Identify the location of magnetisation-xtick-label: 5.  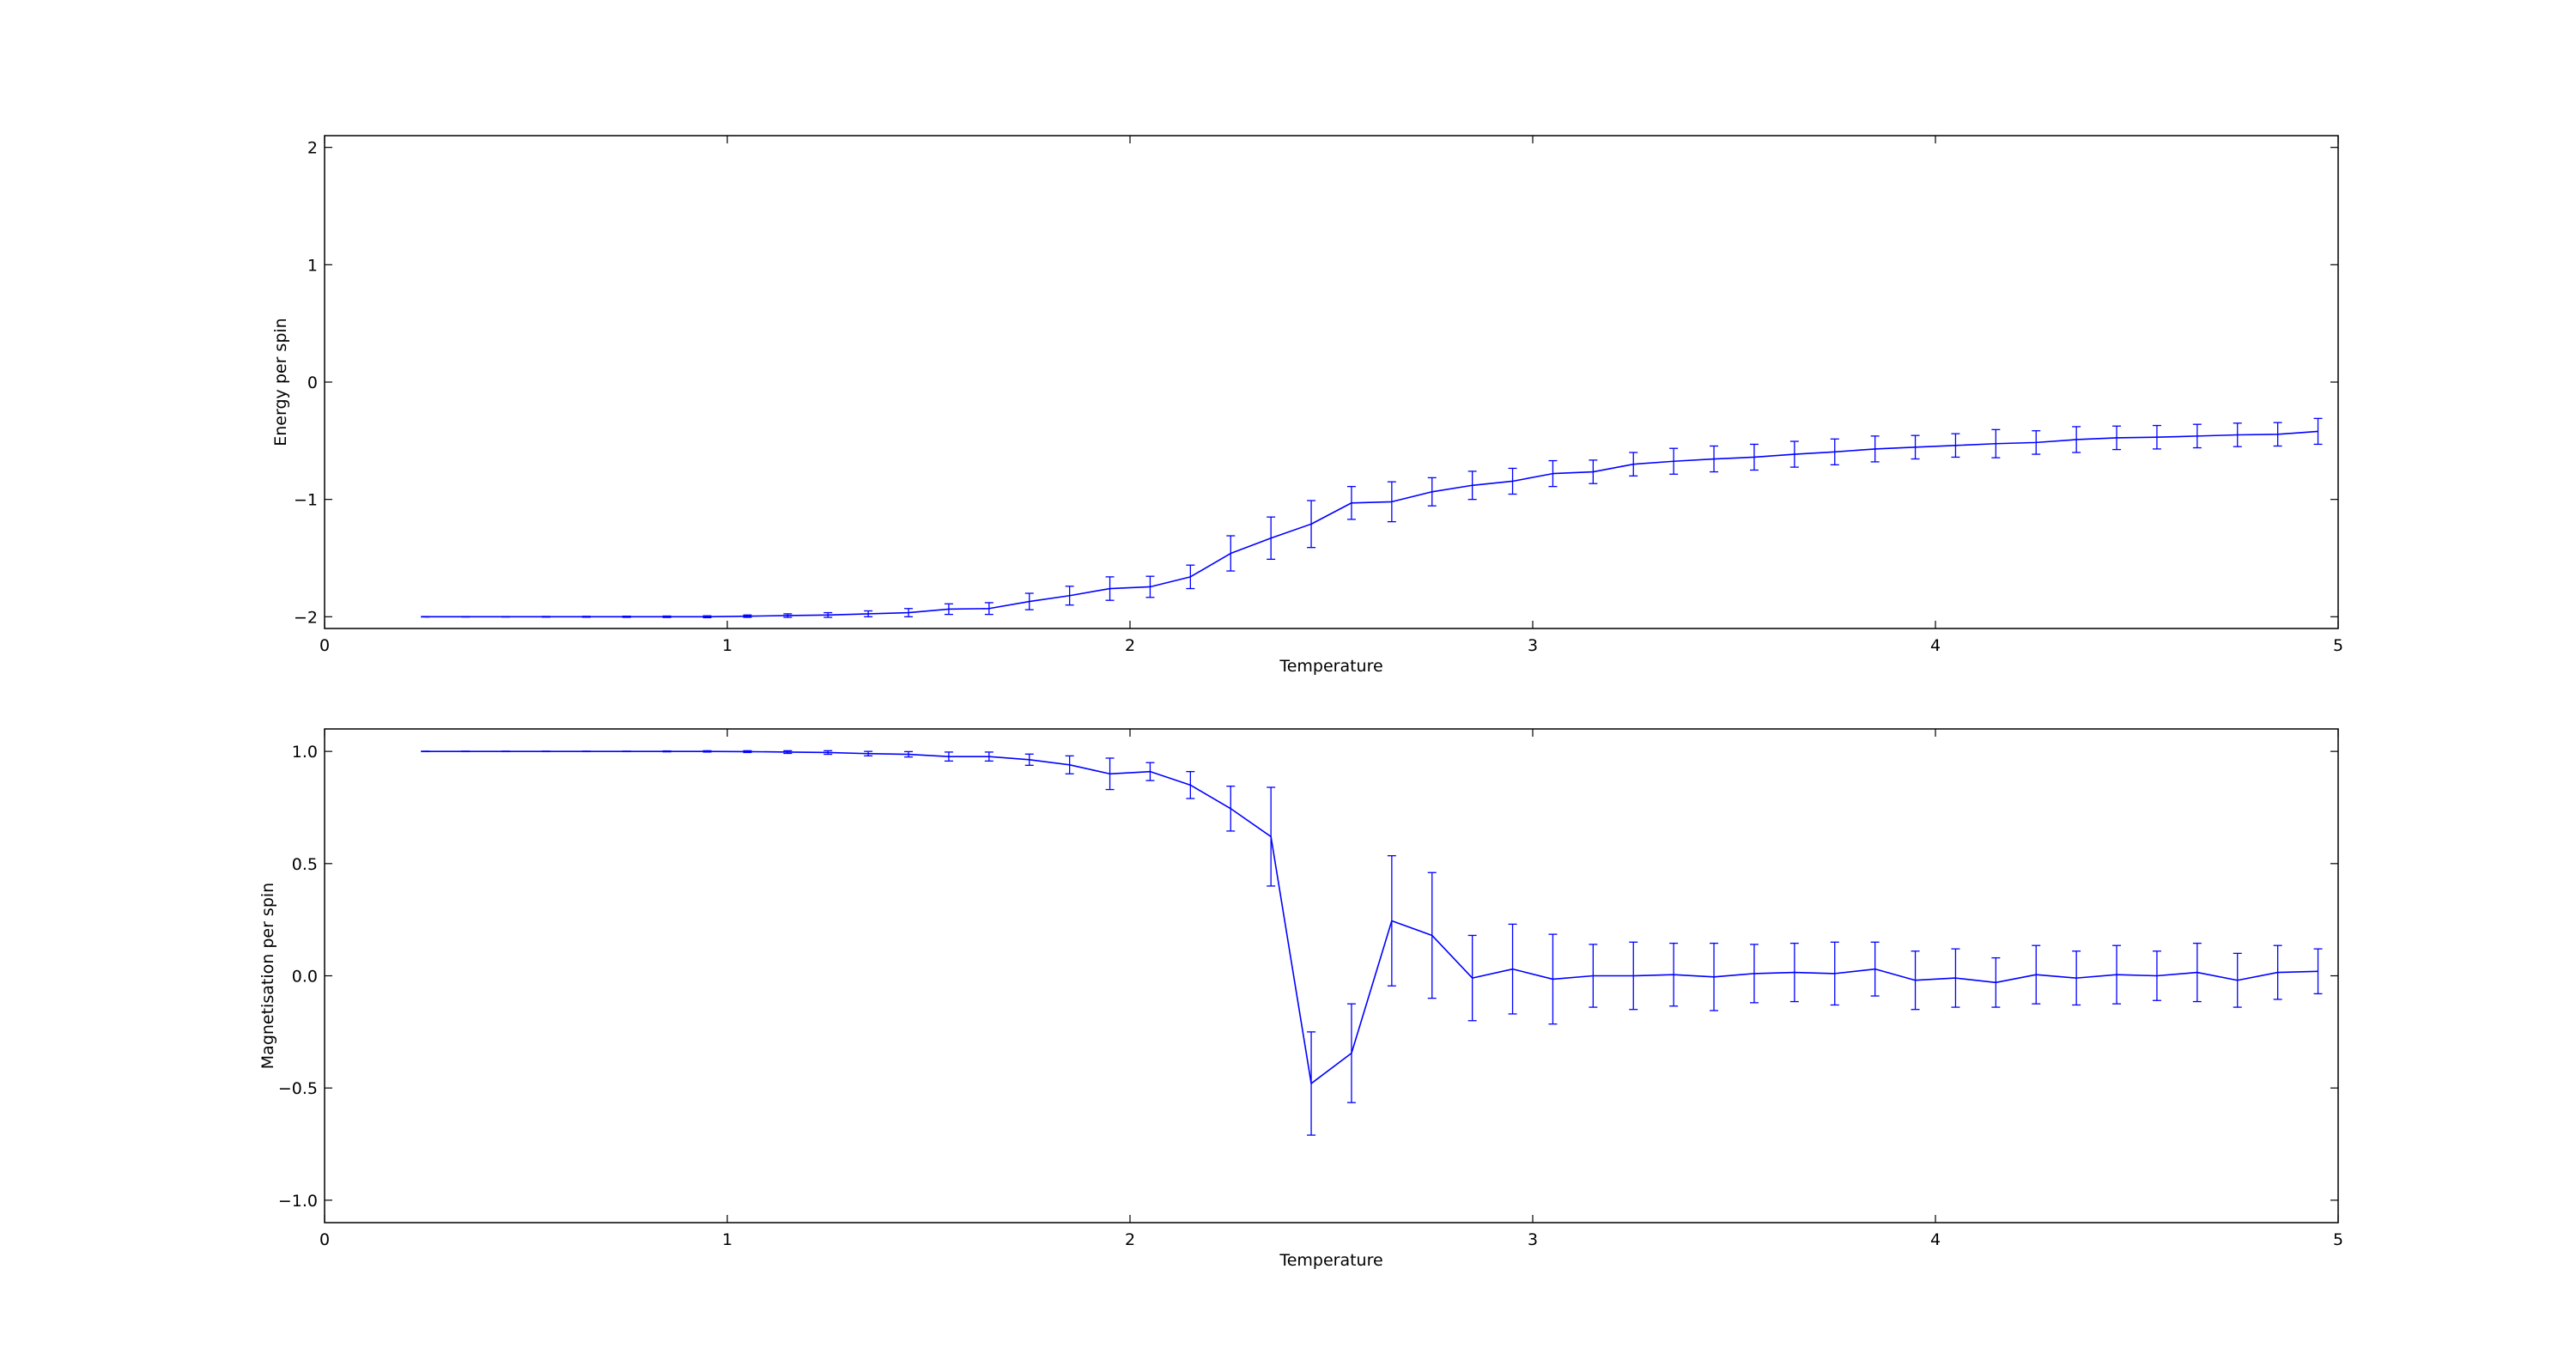
(2338, 1239).